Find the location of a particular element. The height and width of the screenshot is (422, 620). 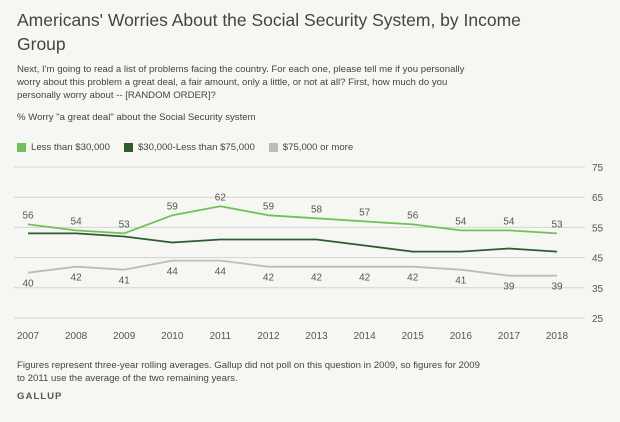

data-label-s3-2012: 42 is located at coordinates (269, 278).